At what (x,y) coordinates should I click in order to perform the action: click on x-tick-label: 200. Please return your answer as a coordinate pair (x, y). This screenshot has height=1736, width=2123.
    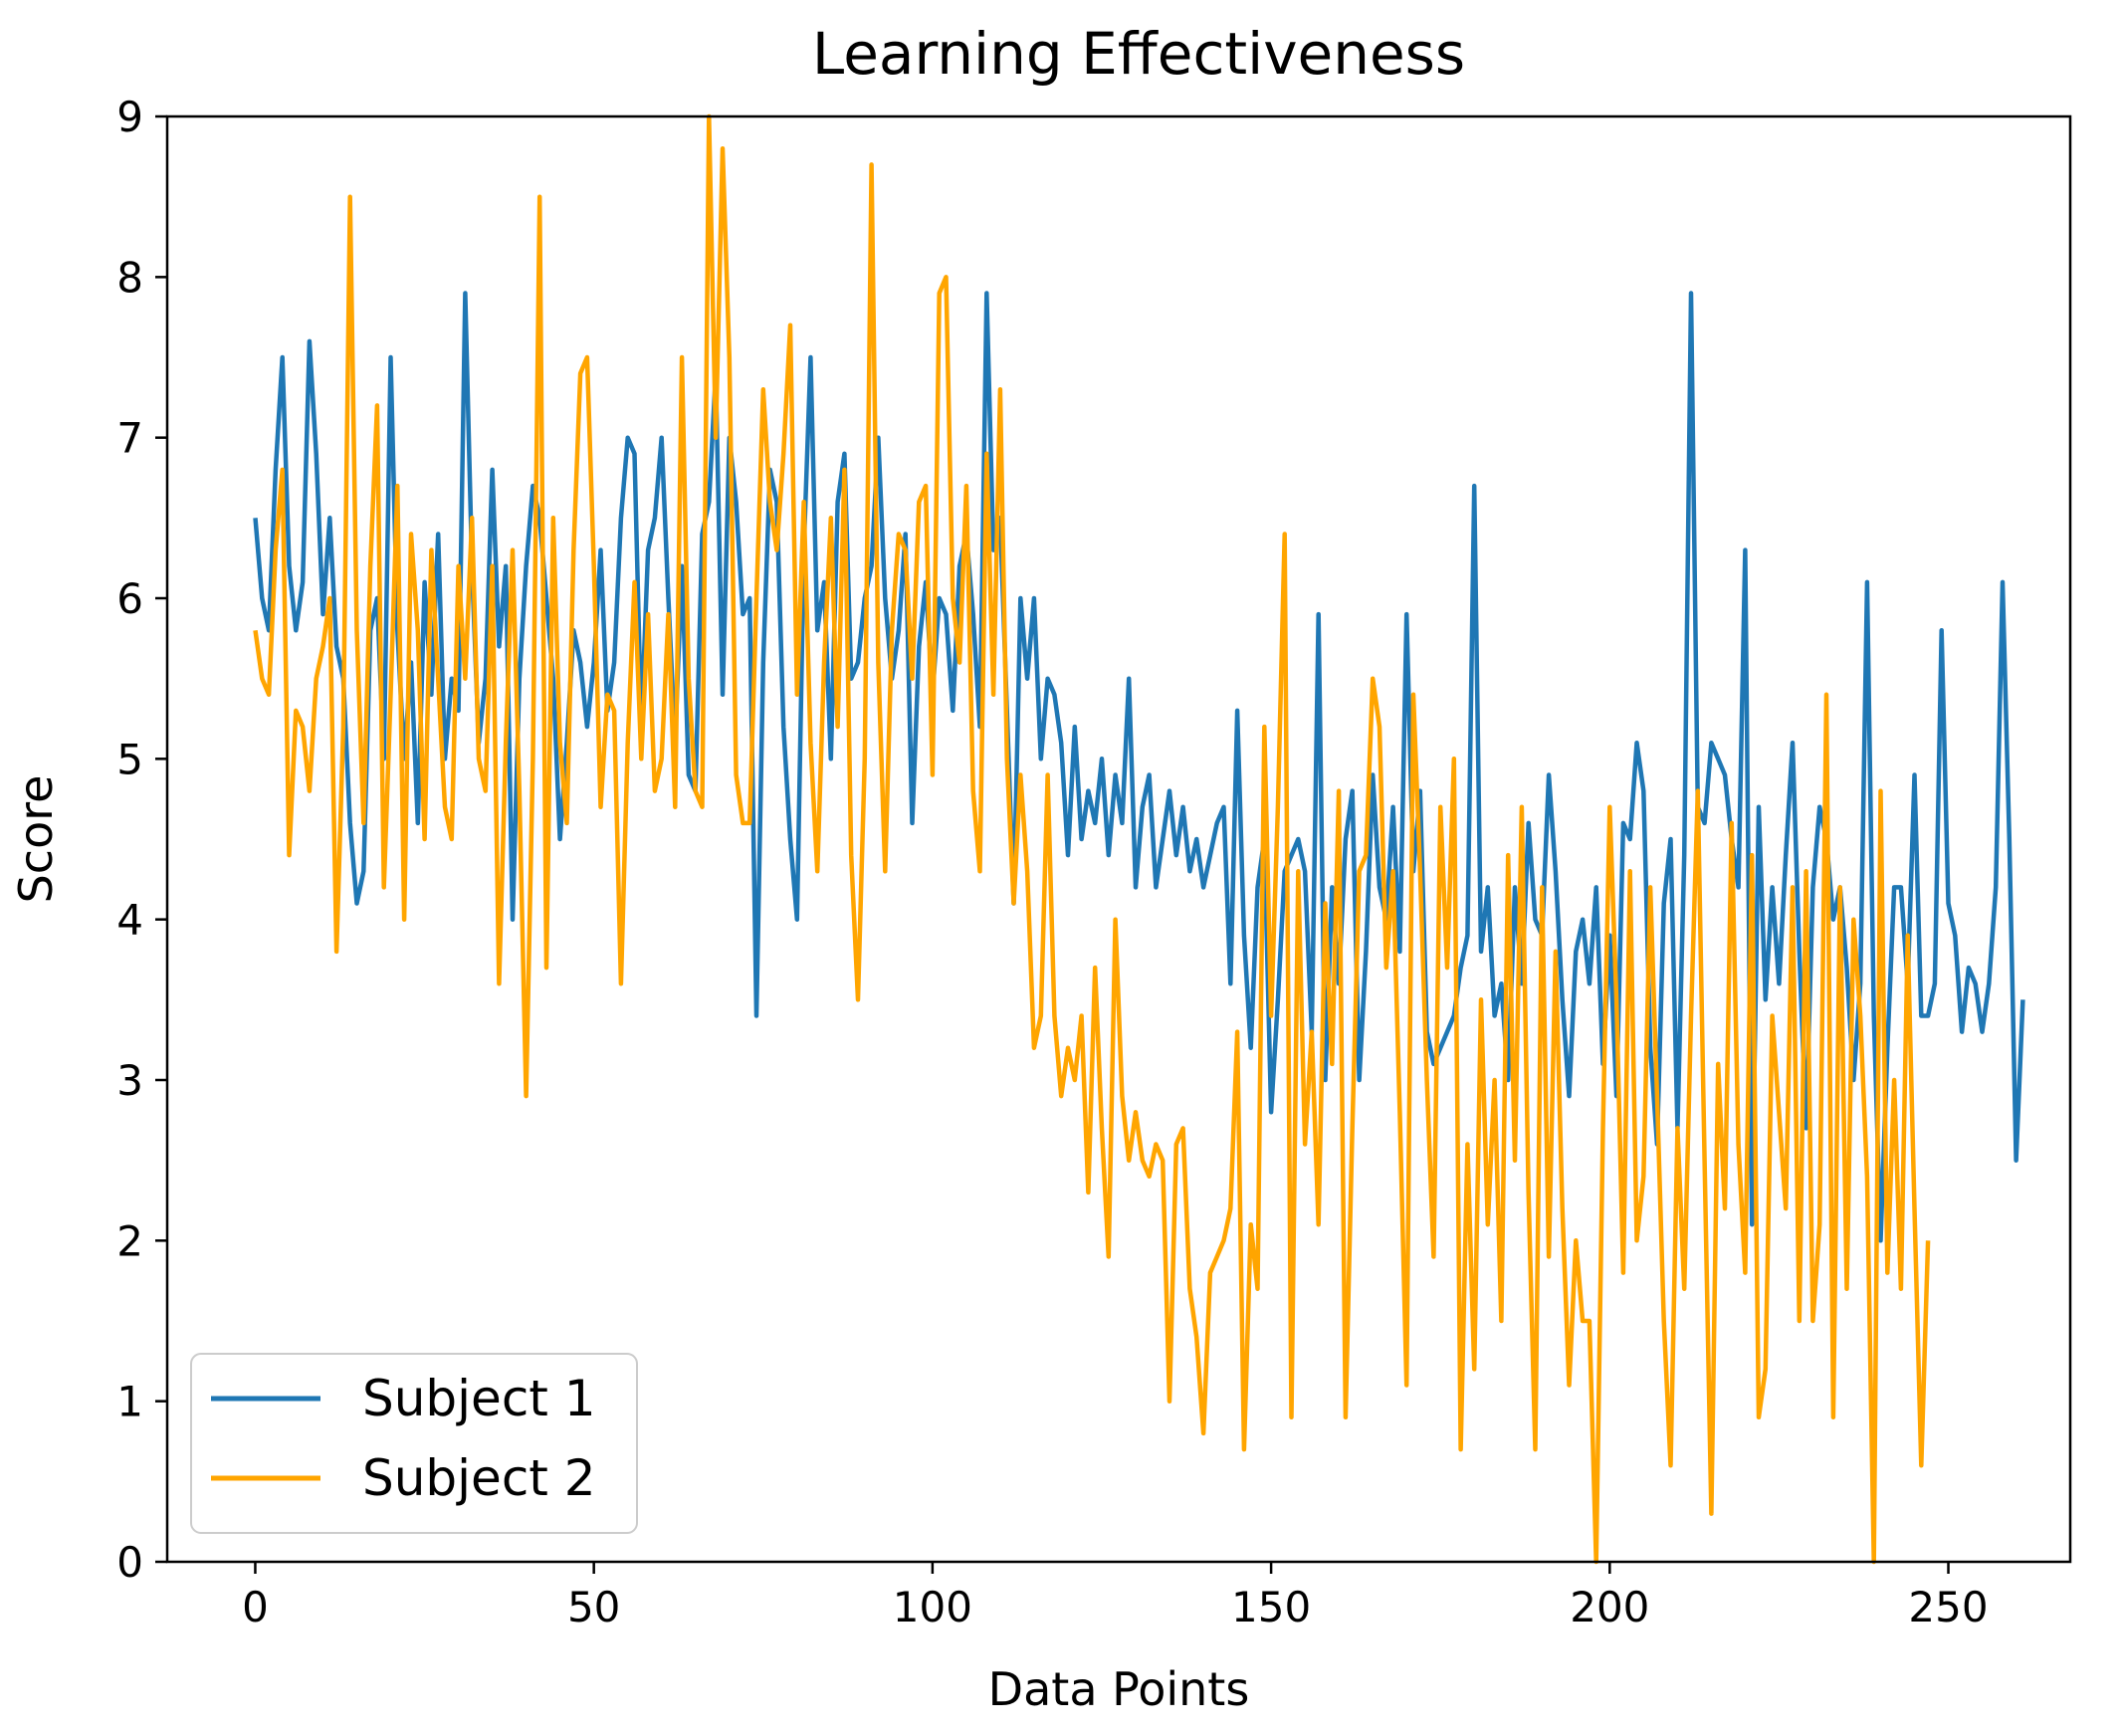
    Looking at the image, I should click on (1609, 1607).